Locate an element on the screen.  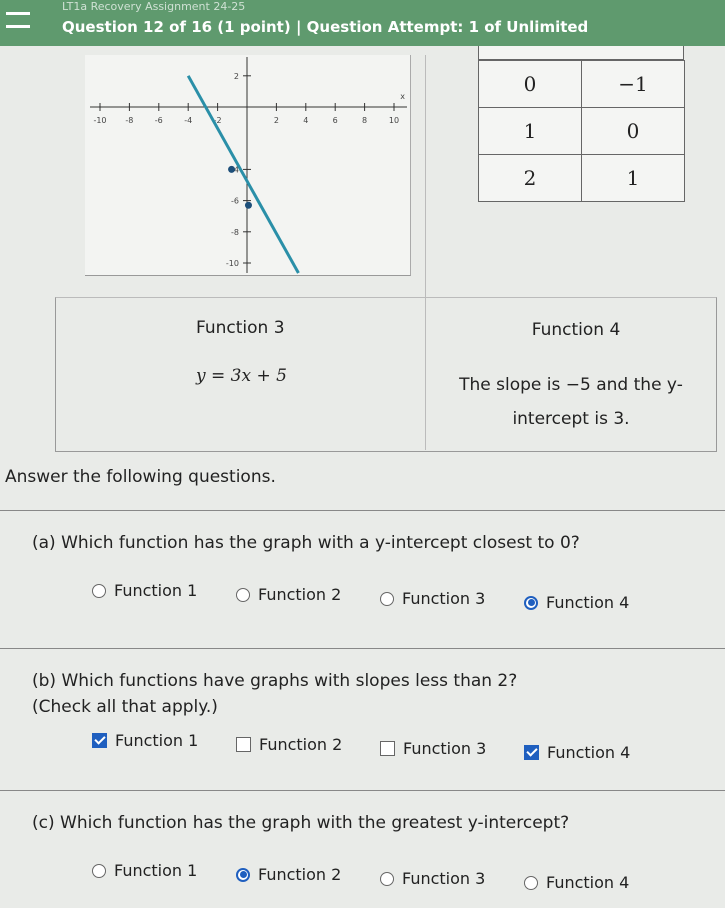
prompt: Answer the following questions. is located at coordinates (140, 477).